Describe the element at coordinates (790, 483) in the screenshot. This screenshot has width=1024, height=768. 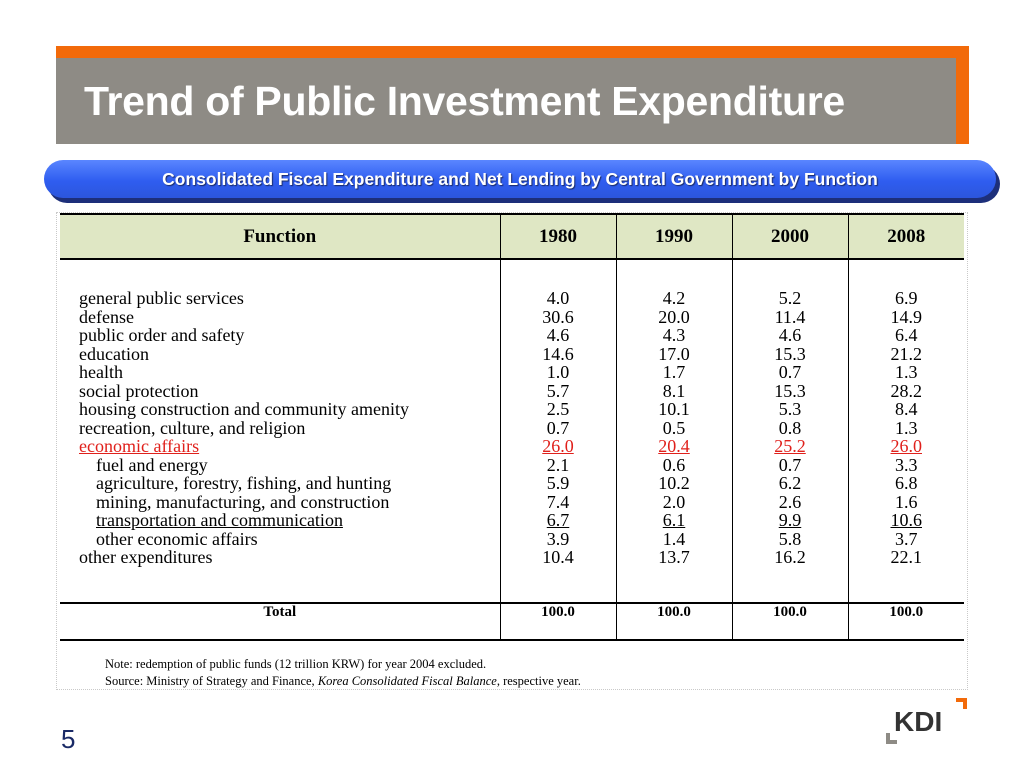
I see `cell-value: 6.2` at that location.